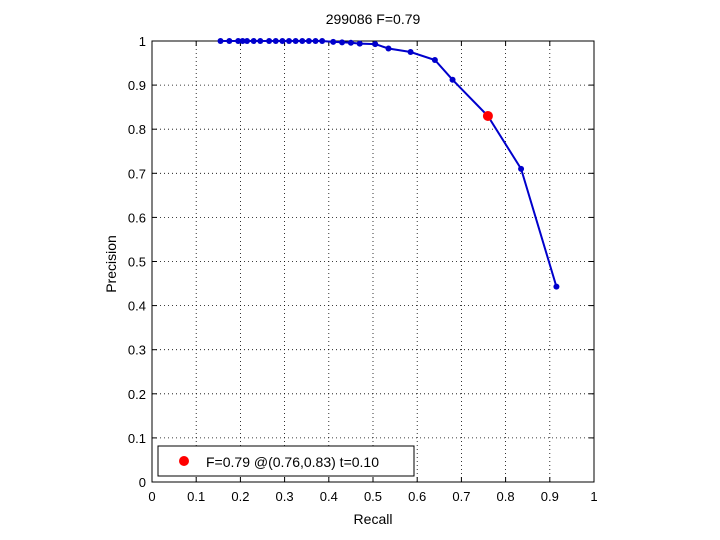 Image resolution: width=720 pixels, height=540 pixels. Describe the element at coordinates (137, 85) in the screenshot. I see `y-tick-label: 0.9` at that location.